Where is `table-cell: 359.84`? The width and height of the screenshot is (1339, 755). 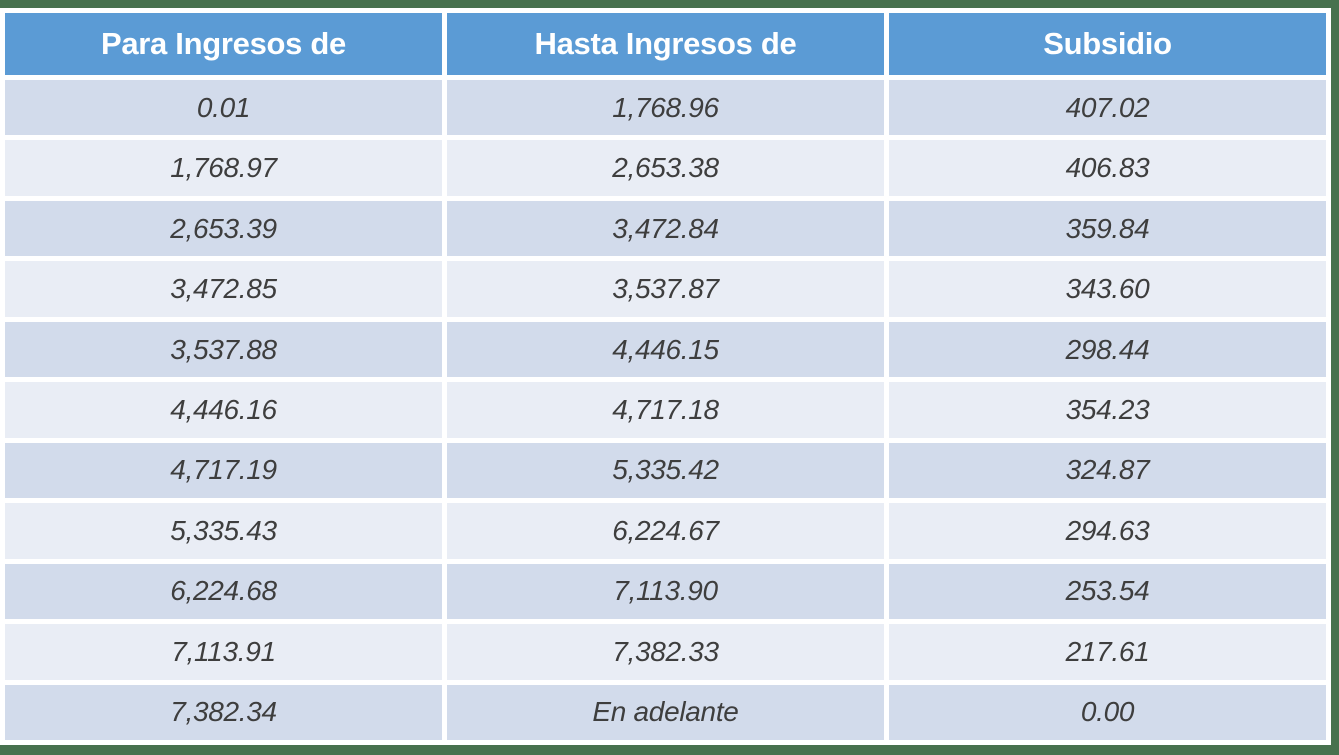
table-cell: 359.84 is located at coordinates (1107, 228).